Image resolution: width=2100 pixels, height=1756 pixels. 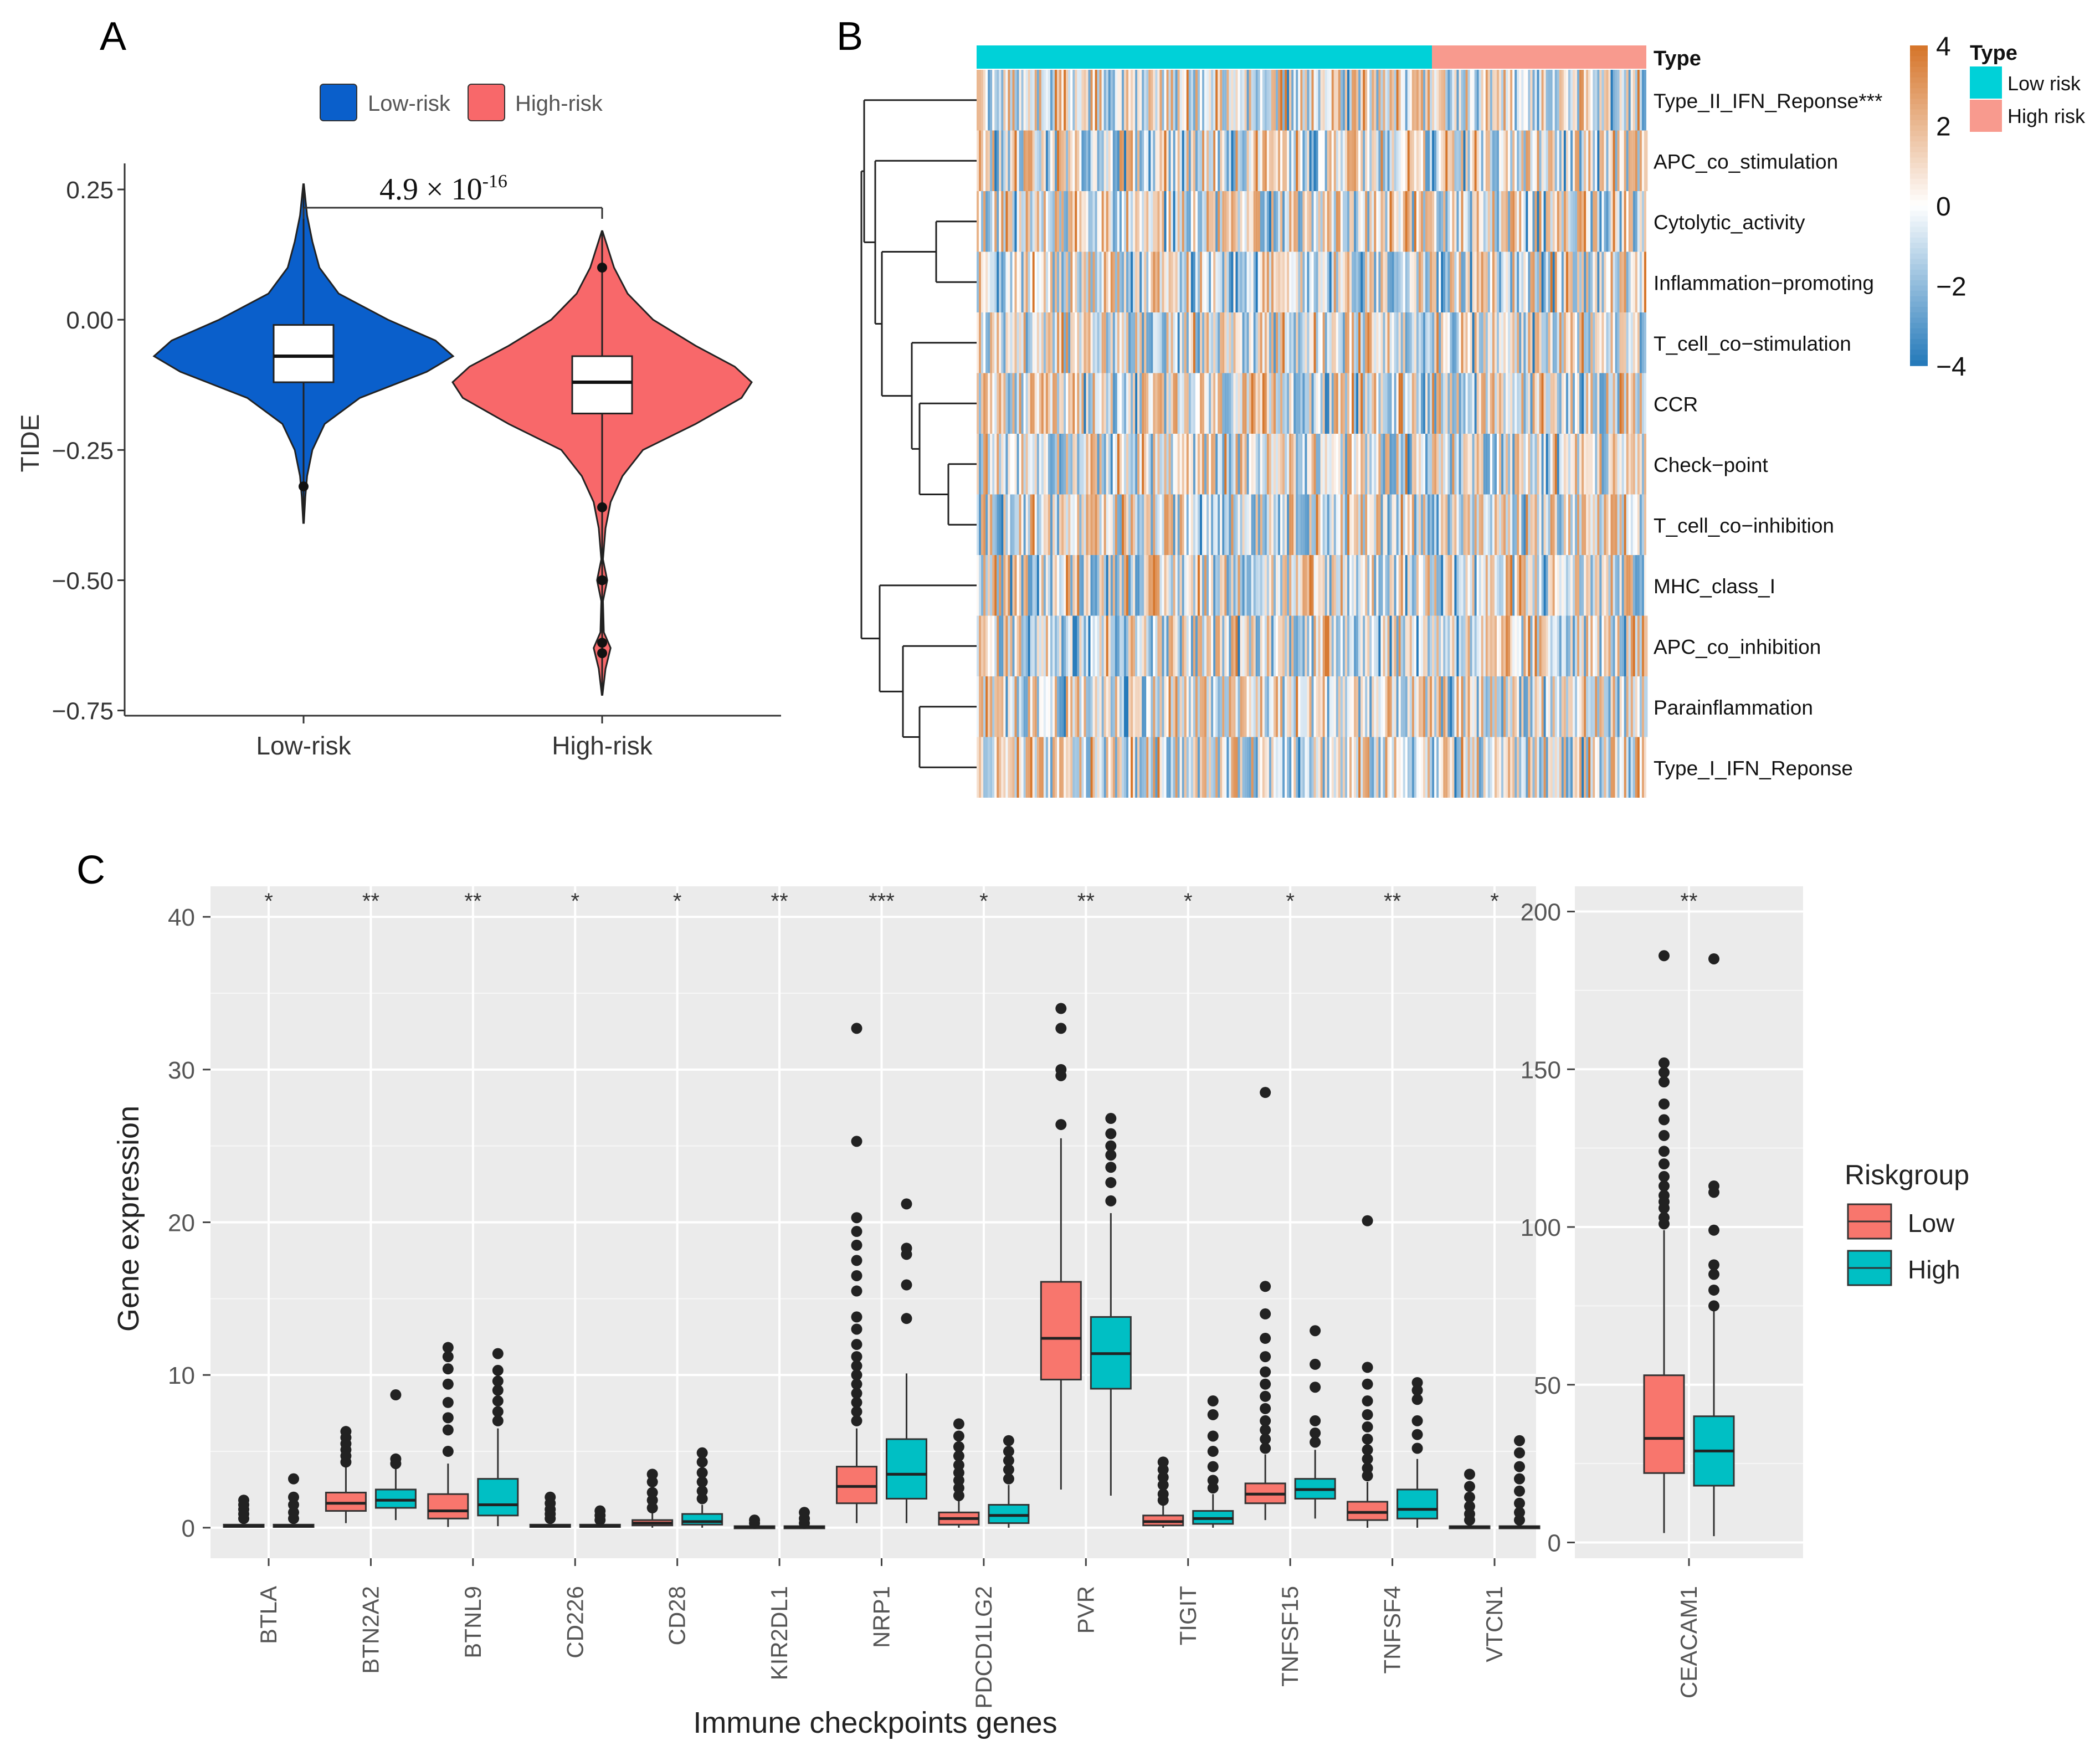 I want to click on x-tick-label-btn2a2: BTN2A2, so click(x=370, y=1630).